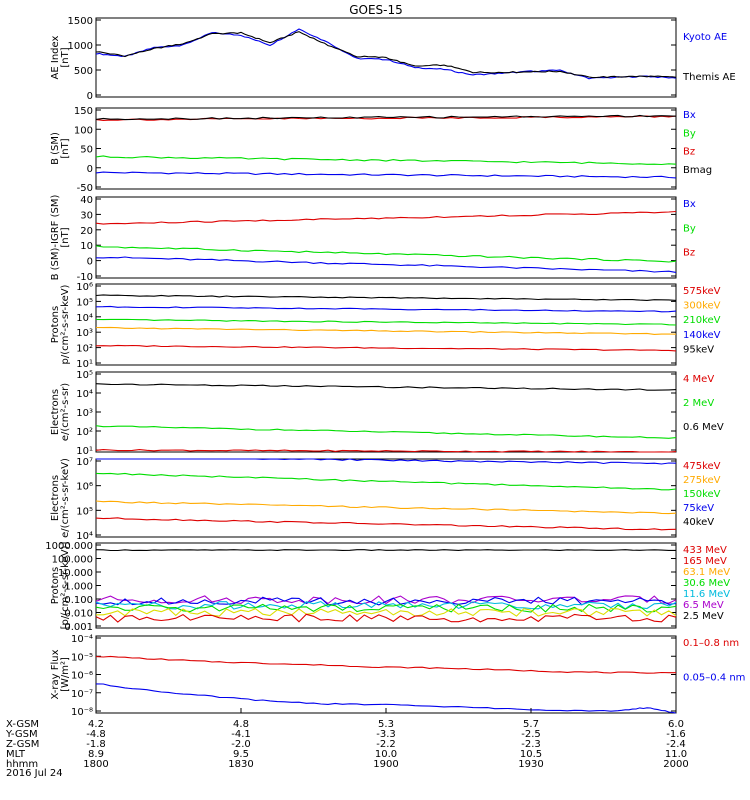 This screenshot has width=750, height=800. I want to click on y-tick-label: 1.000, so click(78, 587).